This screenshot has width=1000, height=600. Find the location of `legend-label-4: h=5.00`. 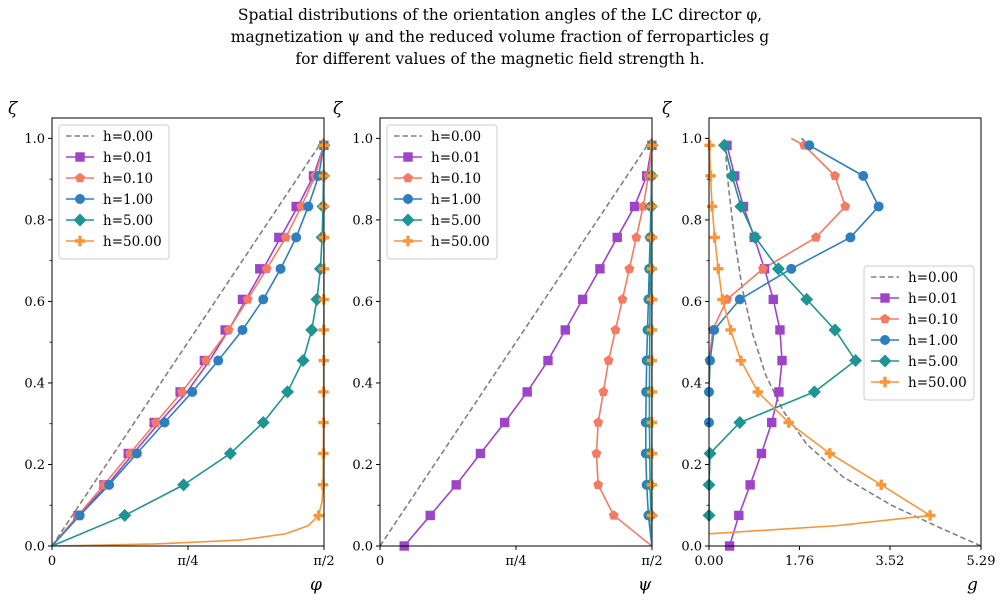

legend-label-4: h=5.00 is located at coordinates (128, 221).